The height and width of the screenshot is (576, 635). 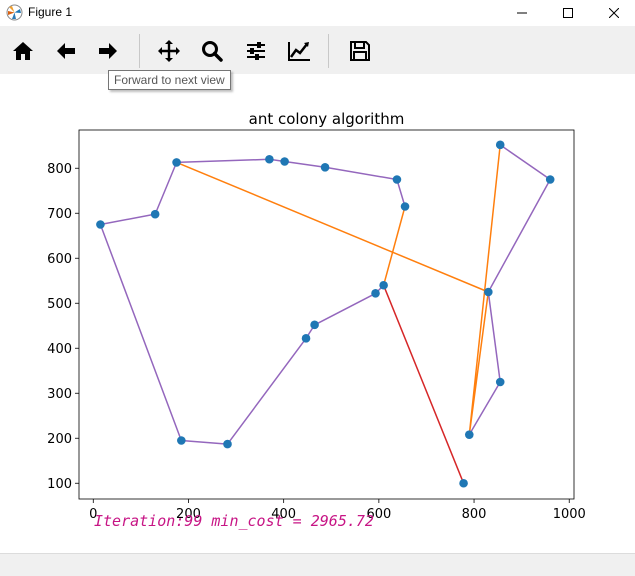 I want to click on configure-subplots-button, so click(x=256, y=51).